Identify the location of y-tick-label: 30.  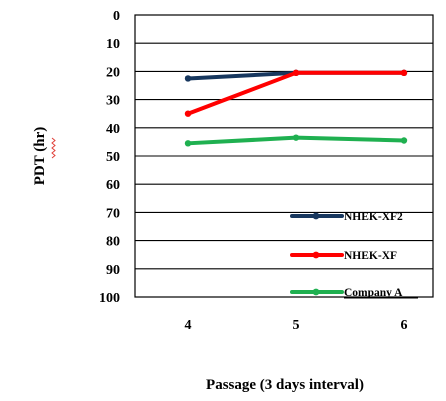
(113, 101).